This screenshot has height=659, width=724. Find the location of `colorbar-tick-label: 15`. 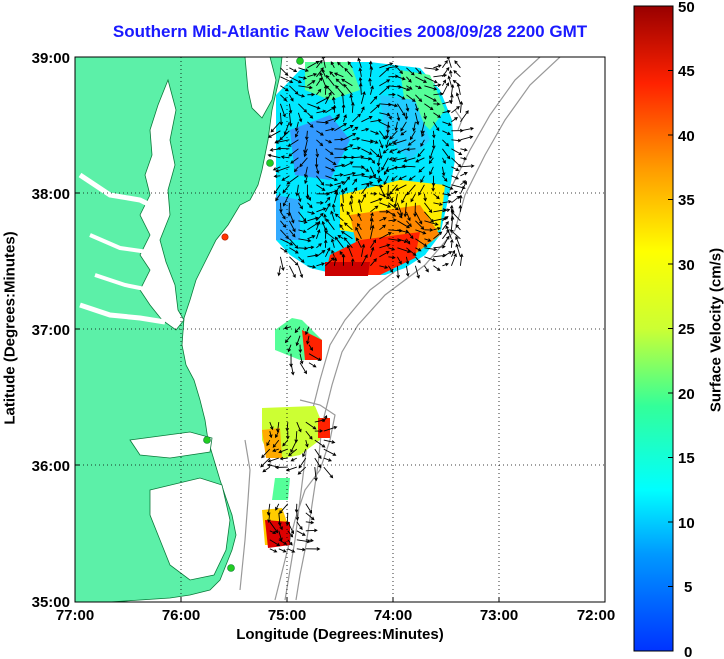

colorbar-tick-label: 15 is located at coordinates (686, 458).